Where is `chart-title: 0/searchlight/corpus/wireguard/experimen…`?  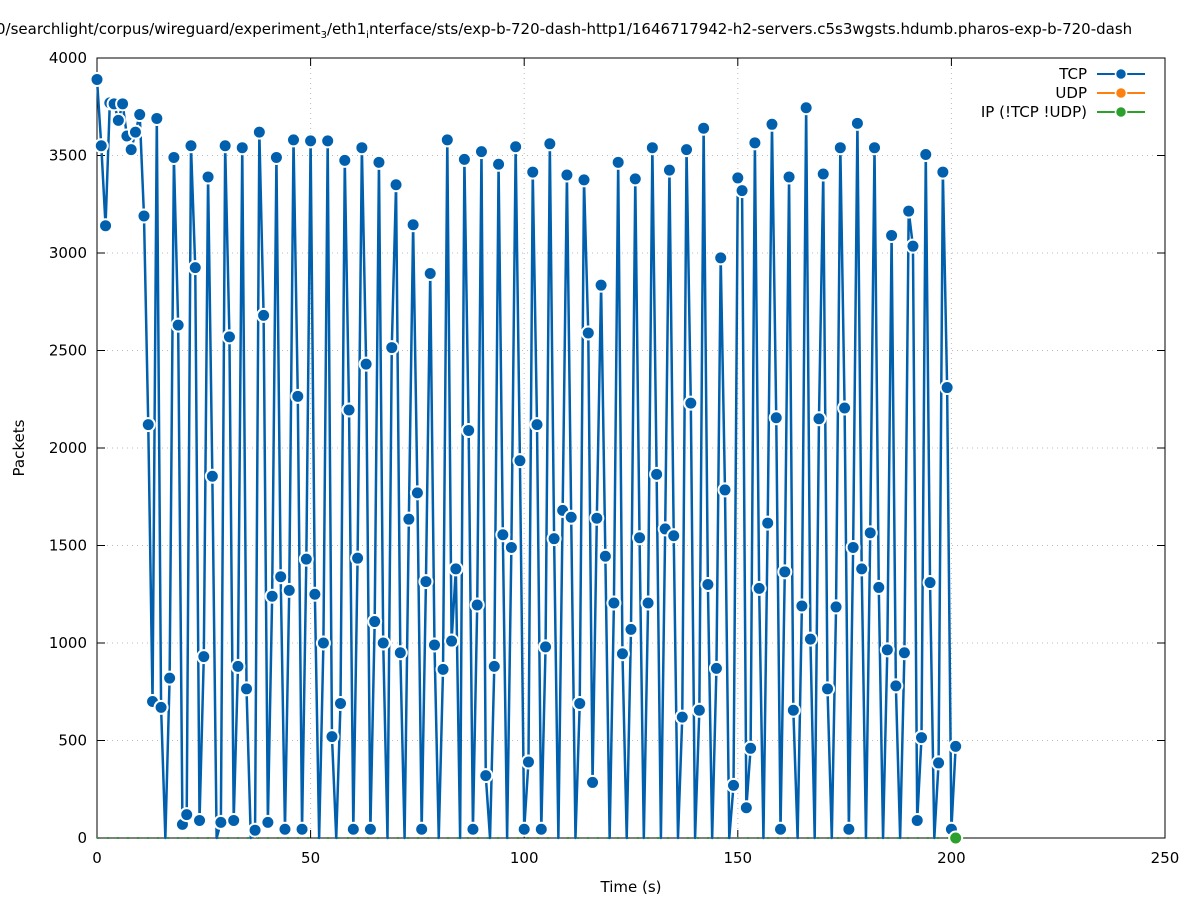
chart-title: 0/searchlight/corpus/wireguard/experimen… is located at coordinates (566, 30).